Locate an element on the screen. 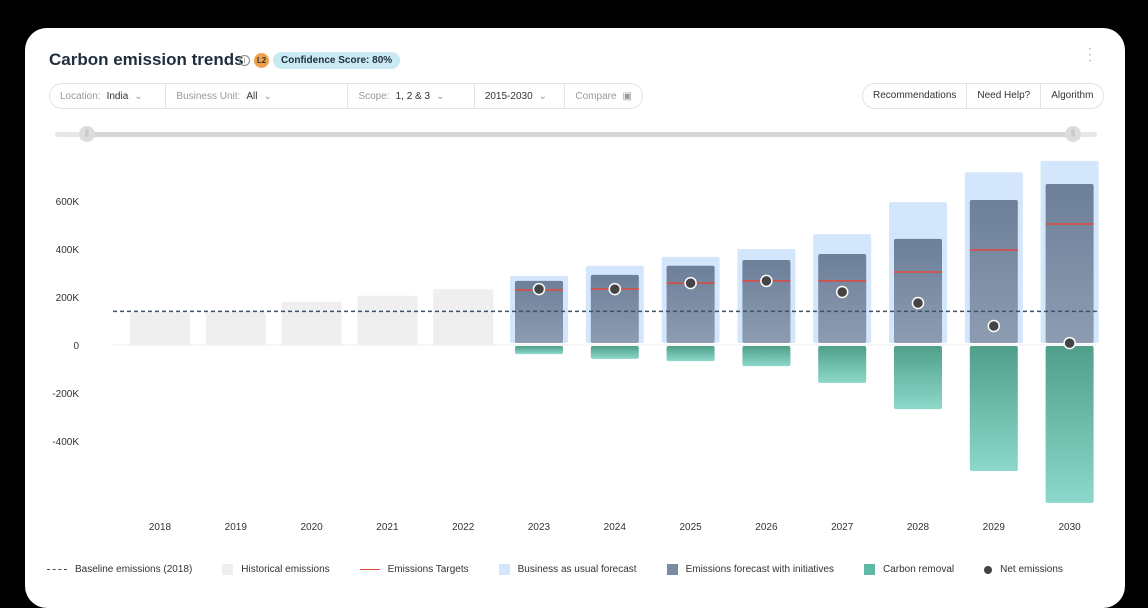 Image resolution: width=1148 pixels, height=608 pixels. legend-initiatives: Emissions forecast with initiatives is located at coordinates (750, 569).